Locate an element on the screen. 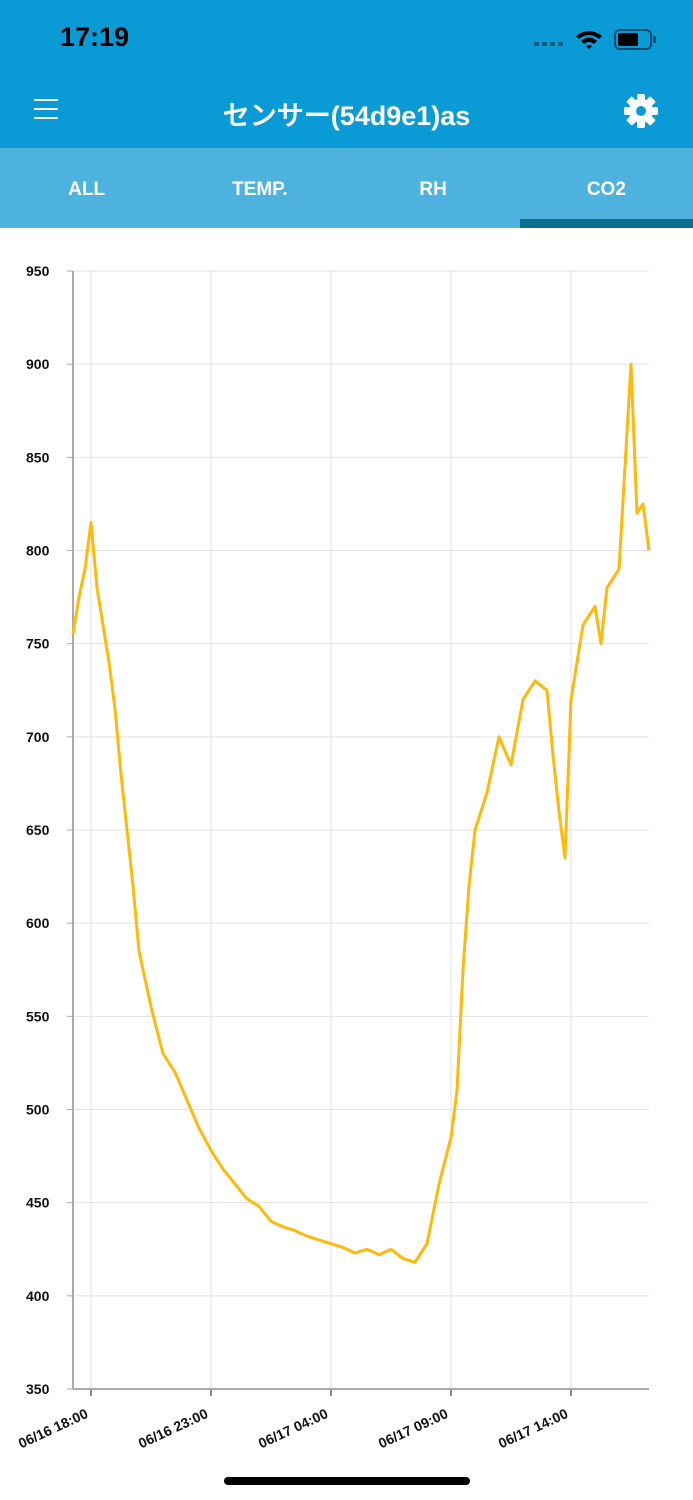  menu-button is located at coordinates (46, 109).